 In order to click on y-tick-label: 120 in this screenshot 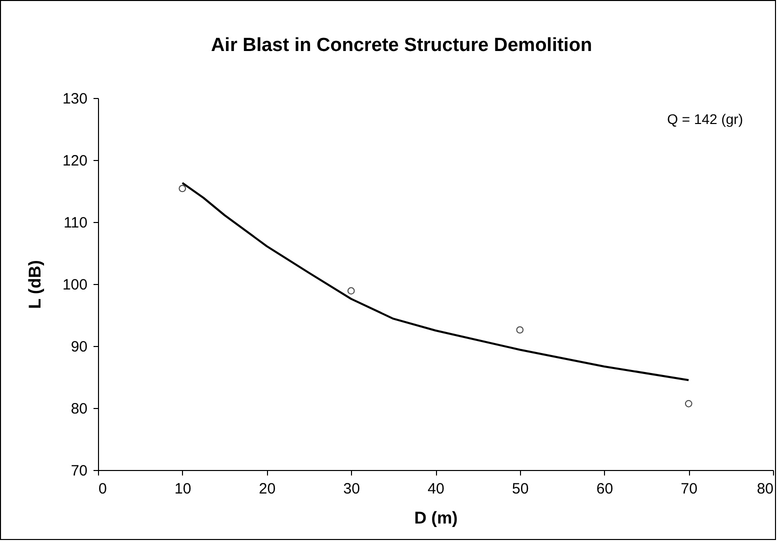, I will do `click(75, 161)`.